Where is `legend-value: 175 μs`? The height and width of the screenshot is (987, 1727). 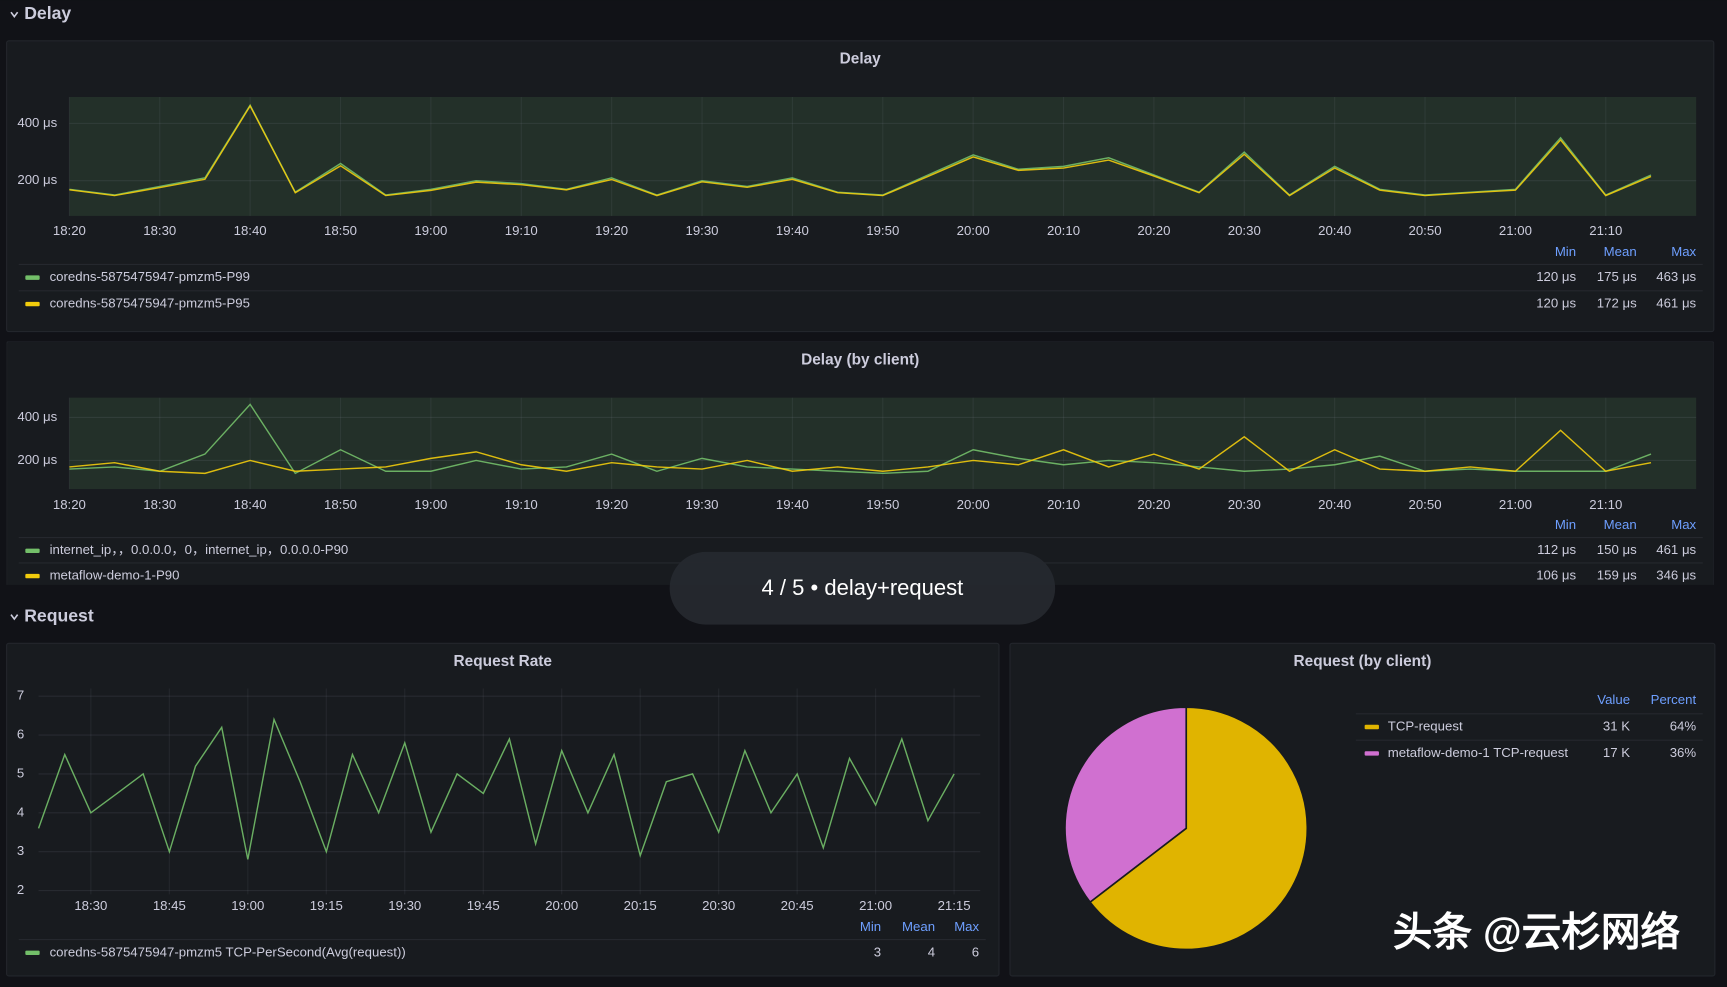 legend-value: 175 μs is located at coordinates (1617, 276).